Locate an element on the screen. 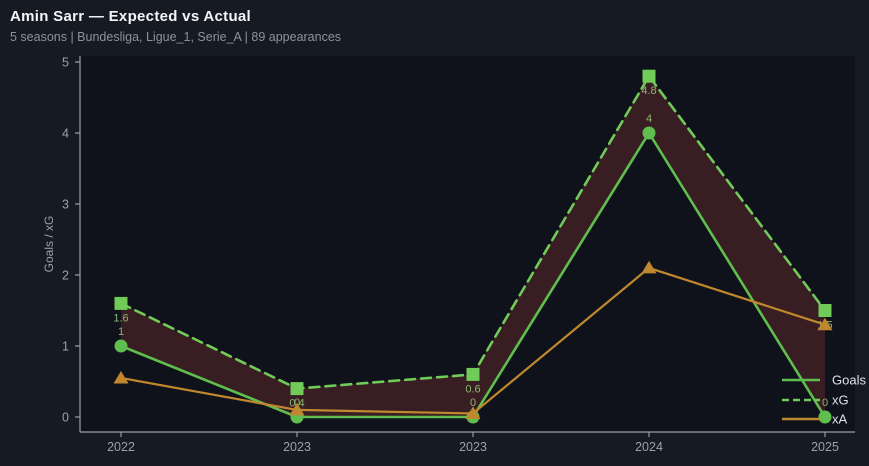 This screenshot has height=466, width=869. x-tick-label: 2024 is located at coordinates (649, 447).